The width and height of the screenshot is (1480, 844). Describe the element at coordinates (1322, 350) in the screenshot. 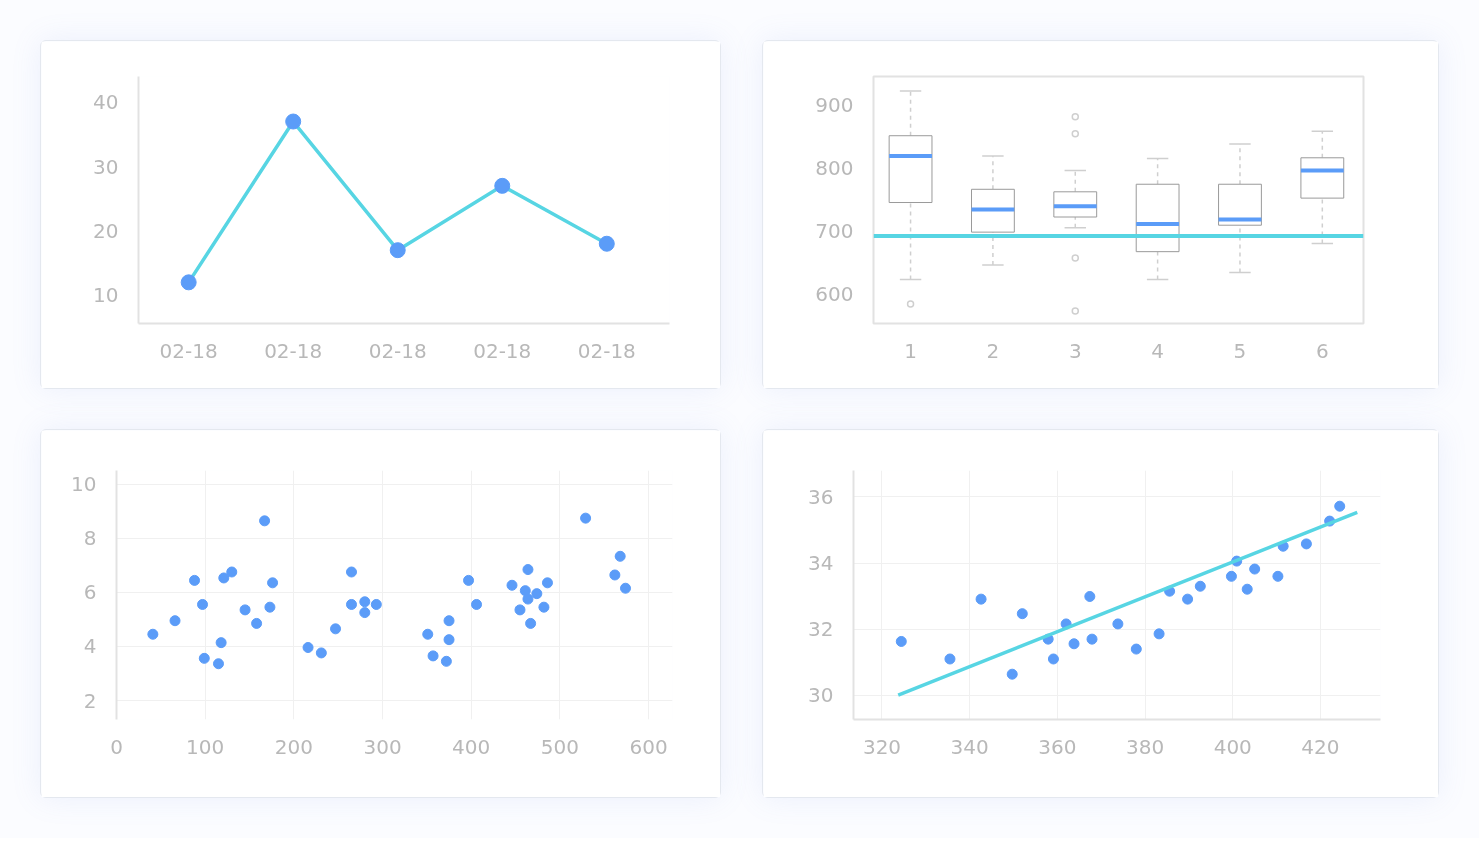

I see `x-tick-label: 6` at that location.